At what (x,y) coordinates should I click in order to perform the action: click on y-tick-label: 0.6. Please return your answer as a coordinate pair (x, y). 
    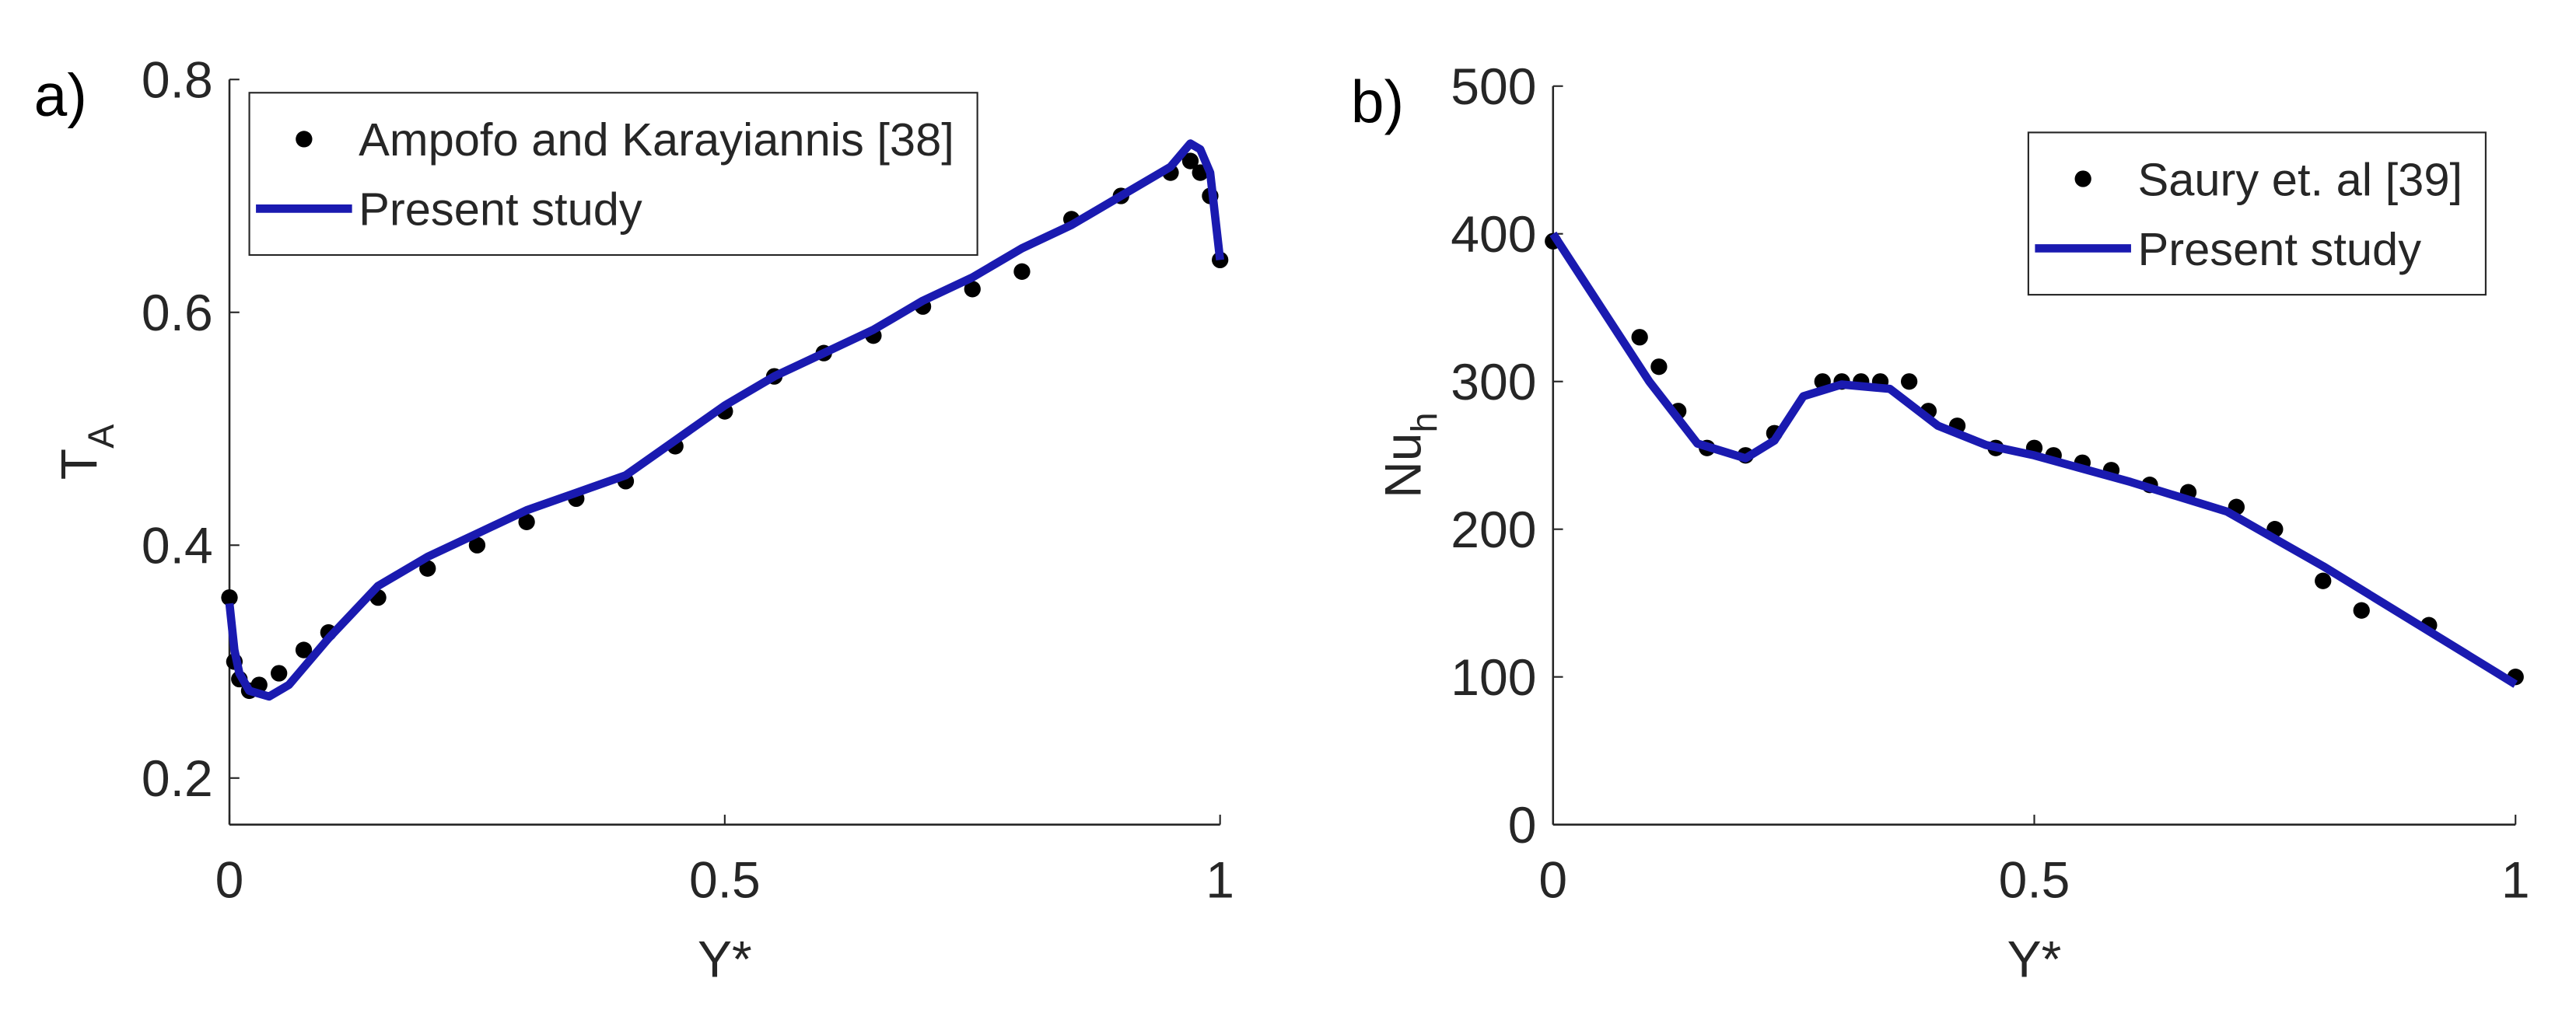
    Looking at the image, I should click on (177, 313).